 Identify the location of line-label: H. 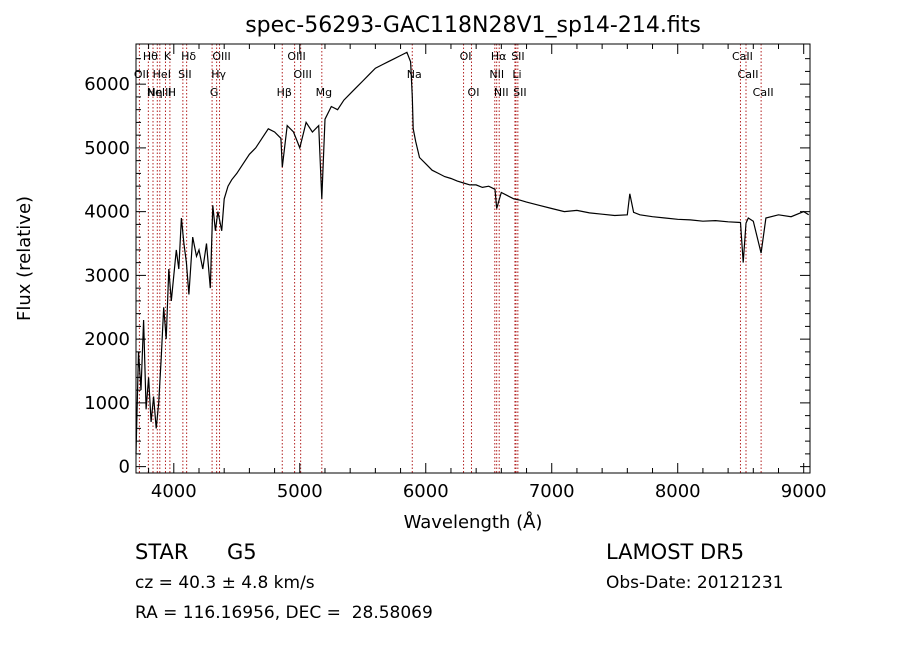
(172, 92).